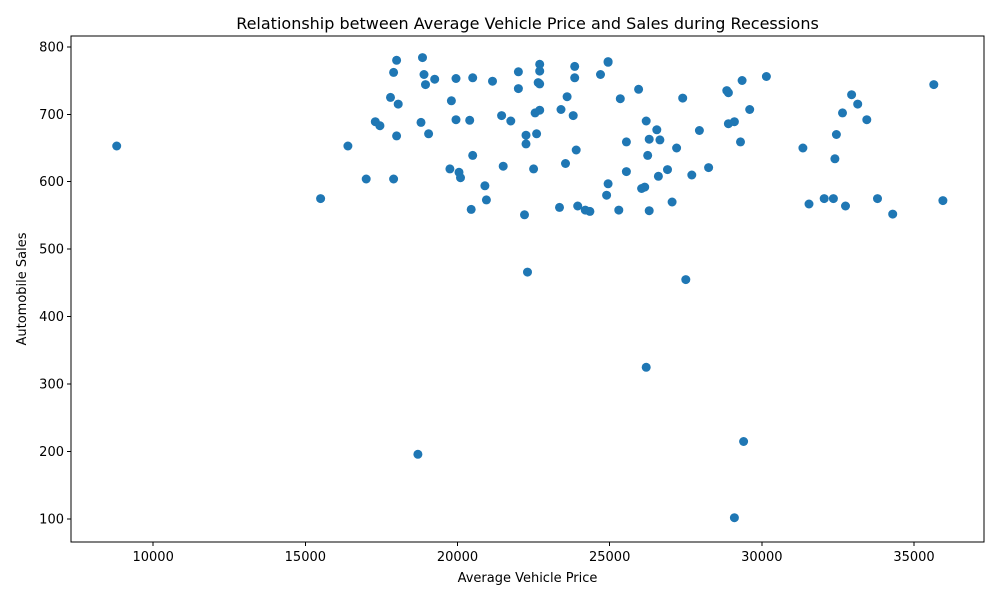  What do you see at coordinates (51, 250) in the screenshot?
I see `y-tick-label: 500` at bounding box center [51, 250].